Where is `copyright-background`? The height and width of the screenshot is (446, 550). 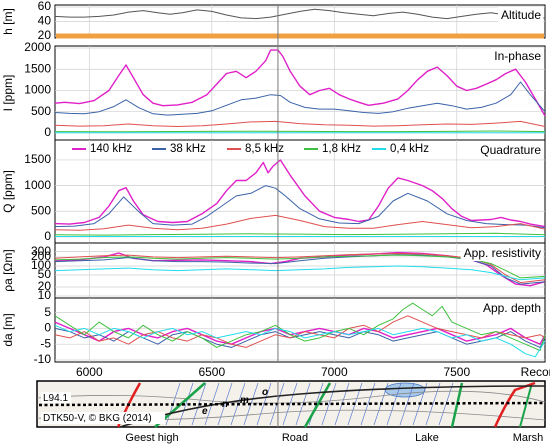
copyright-background is located at coordinates (103, 418).